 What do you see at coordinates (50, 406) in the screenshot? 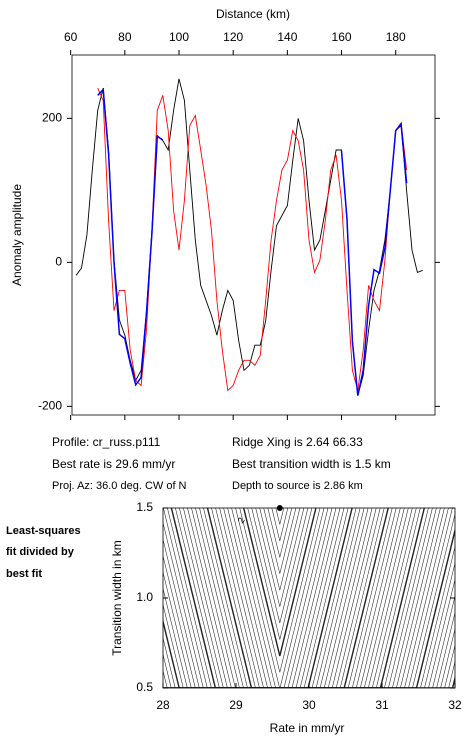
I see `y-tick-label: -200` at bounding box center [50, 406].